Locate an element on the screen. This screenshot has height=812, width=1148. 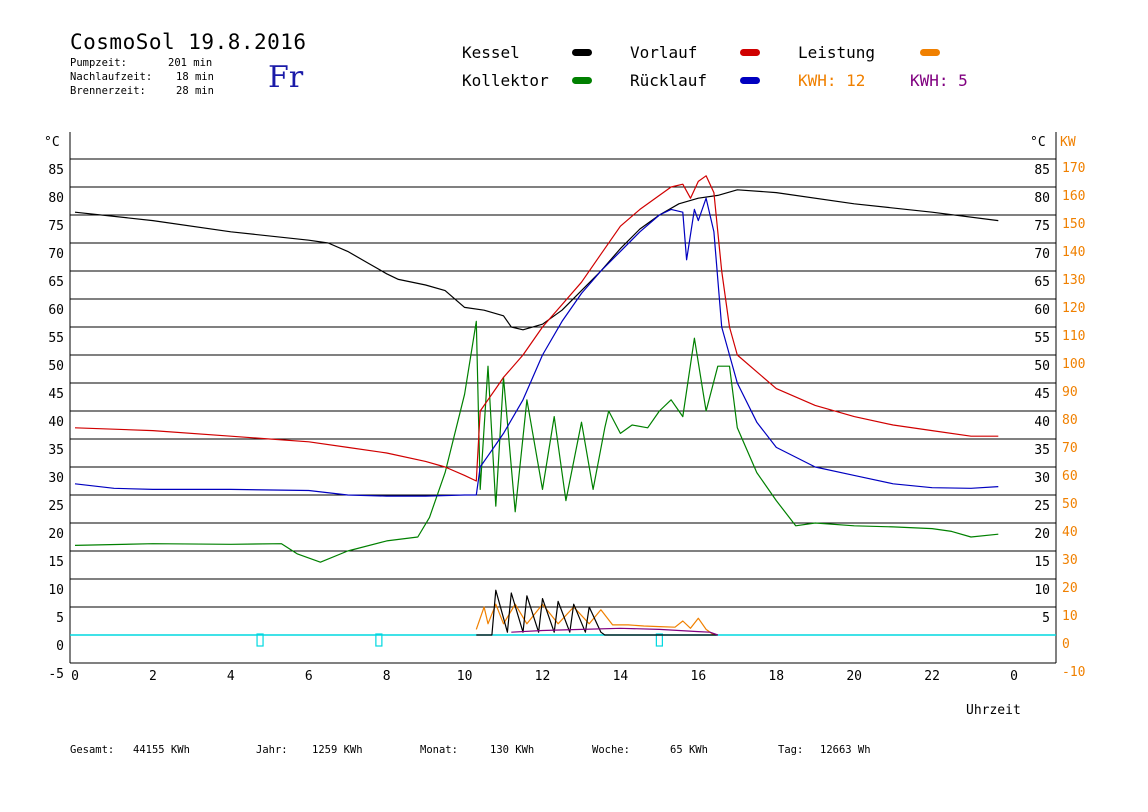
y-tick-right: 80 is located at coordinates (1042, 198).